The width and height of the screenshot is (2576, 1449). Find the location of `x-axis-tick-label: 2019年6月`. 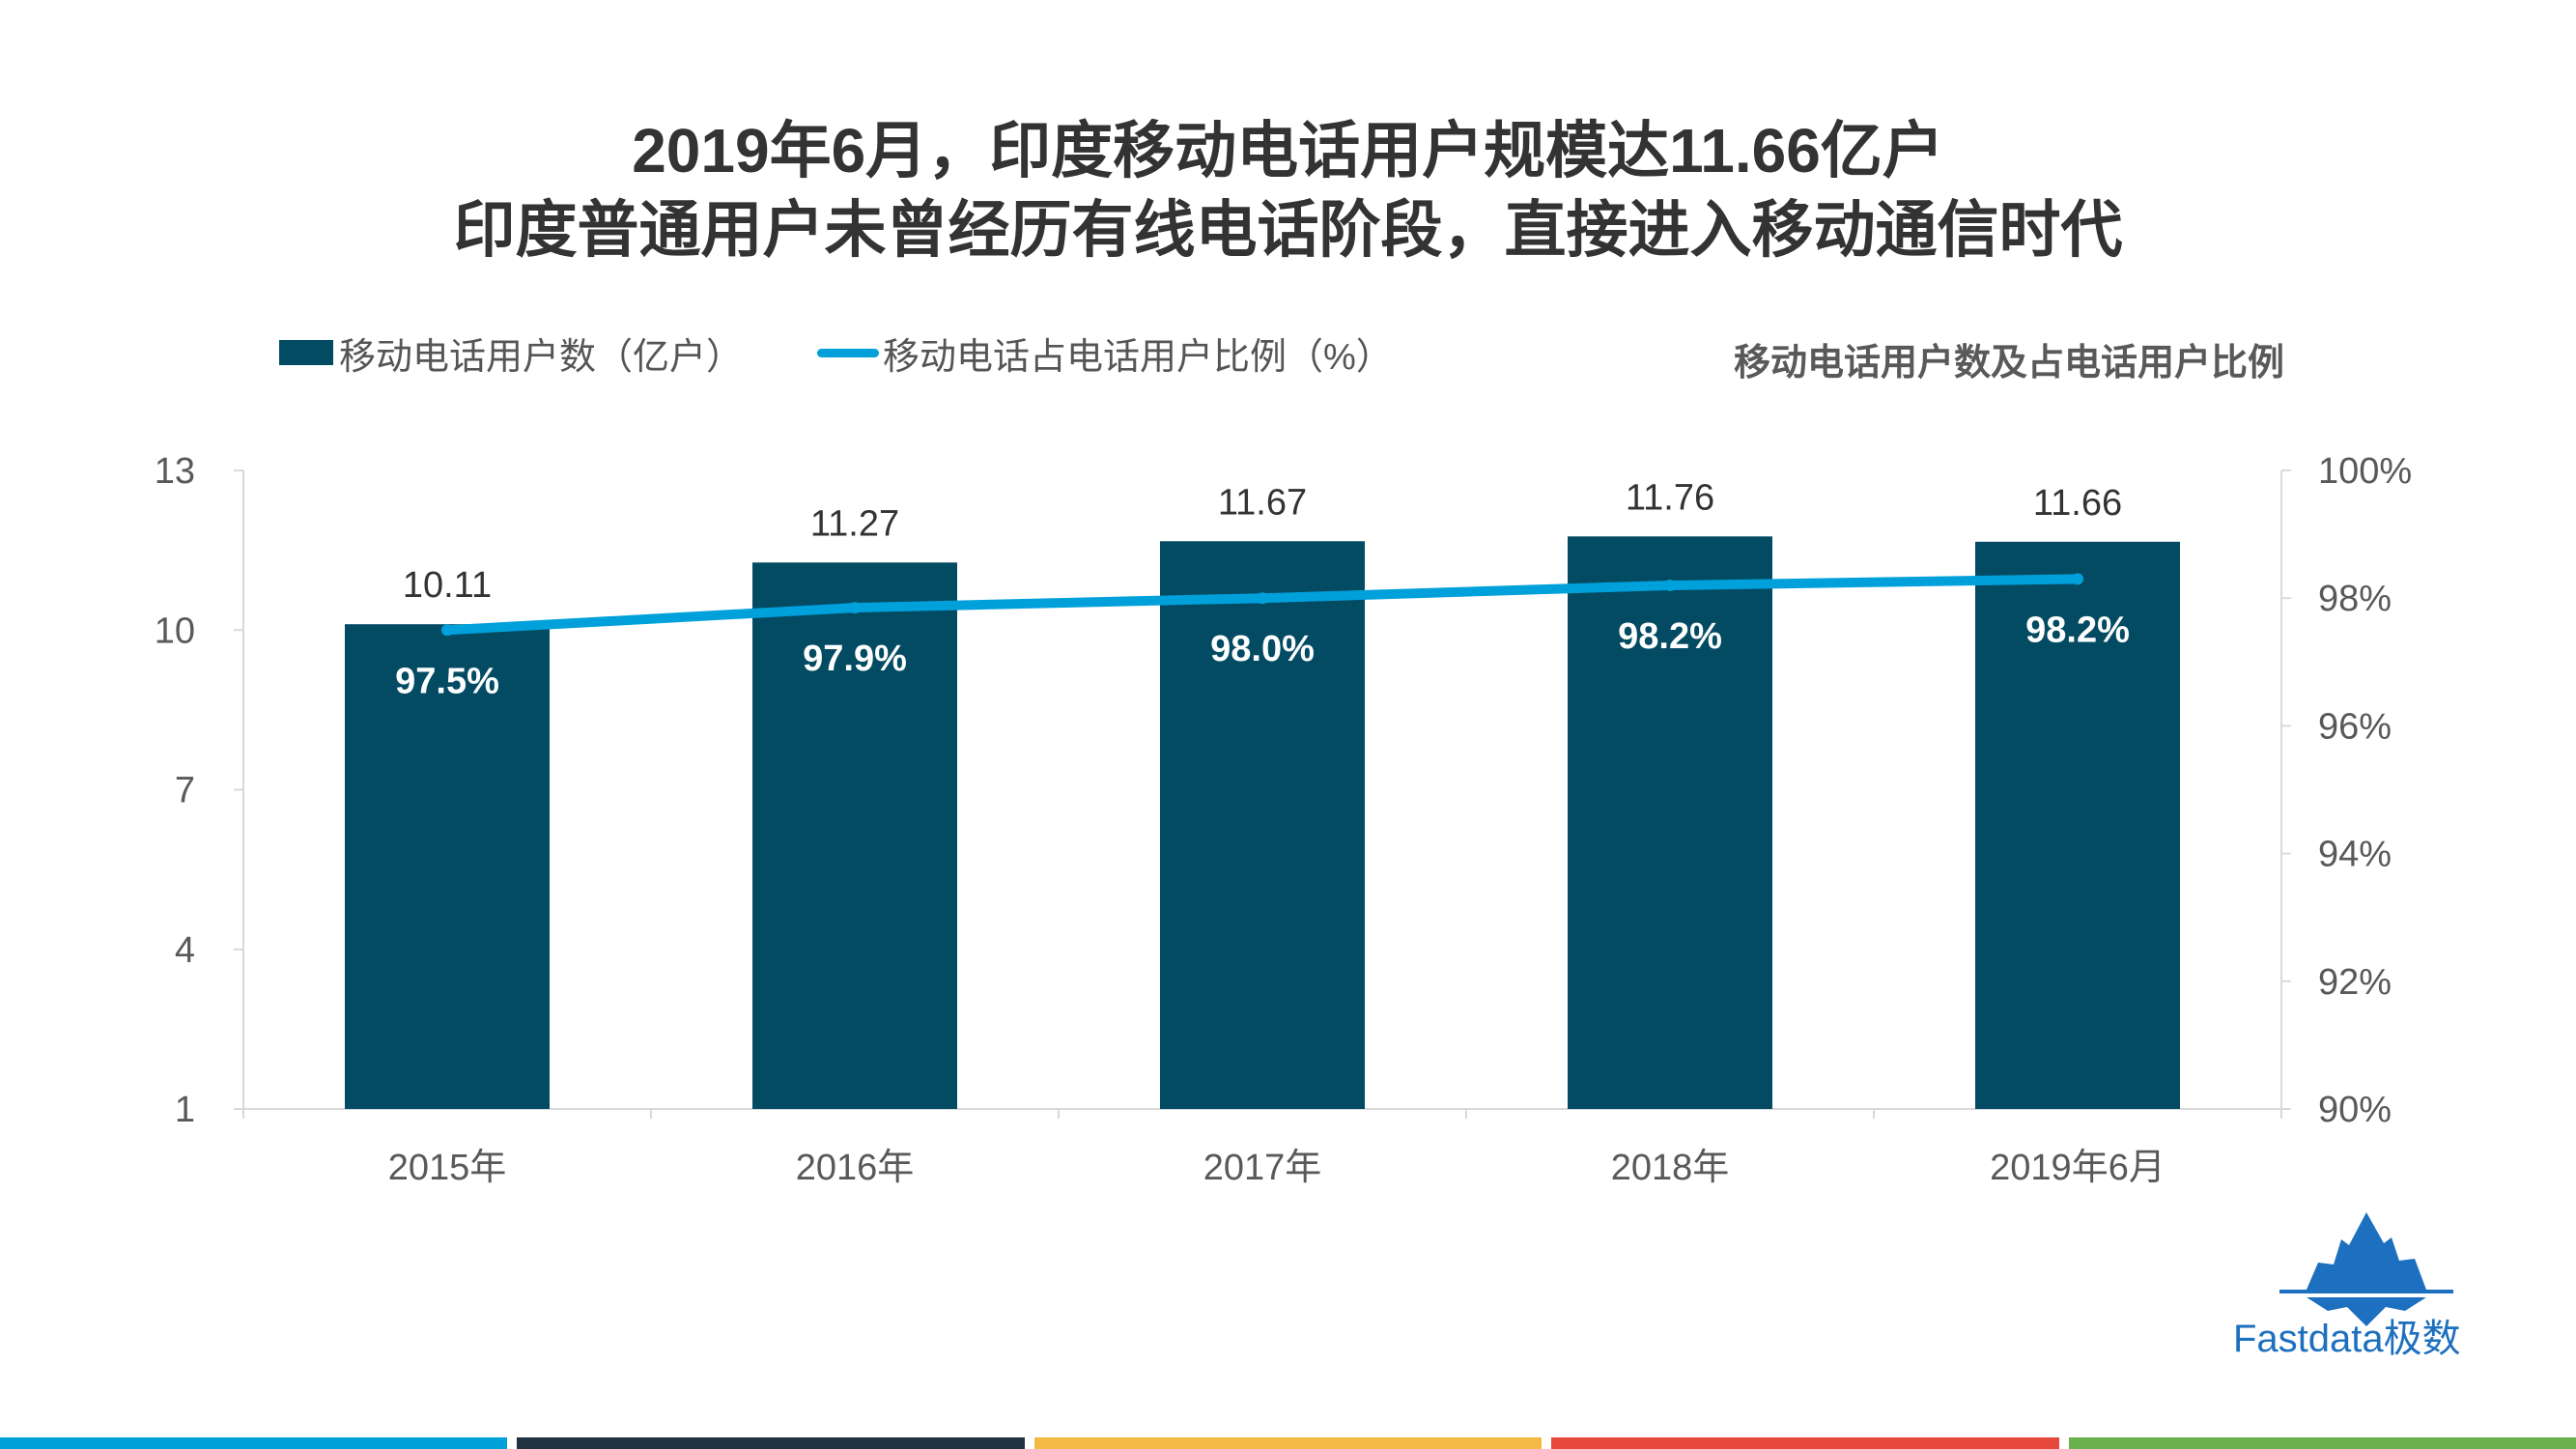

x-axis-tick-label: 2019年6月 is located at coordinates (2078, 1168).